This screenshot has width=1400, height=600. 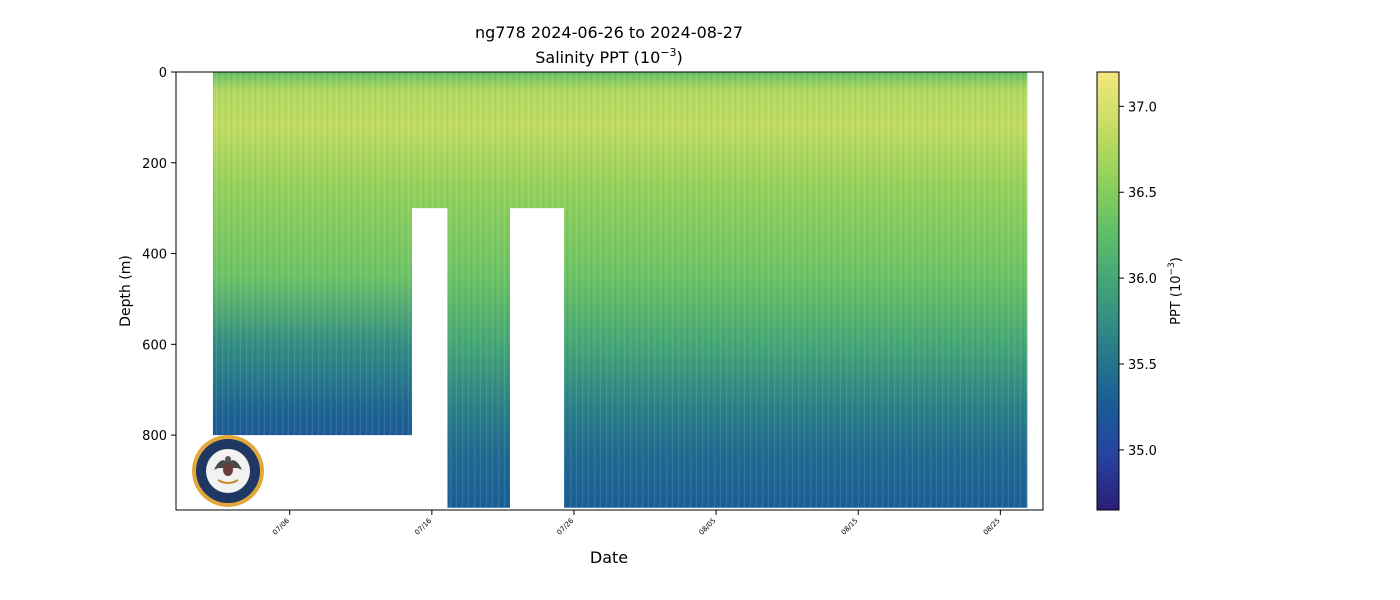 What do you see at coordinates (154, 255) in the screenshot?
I see `y-tick-label: 400` at bounding box center [154, 255].